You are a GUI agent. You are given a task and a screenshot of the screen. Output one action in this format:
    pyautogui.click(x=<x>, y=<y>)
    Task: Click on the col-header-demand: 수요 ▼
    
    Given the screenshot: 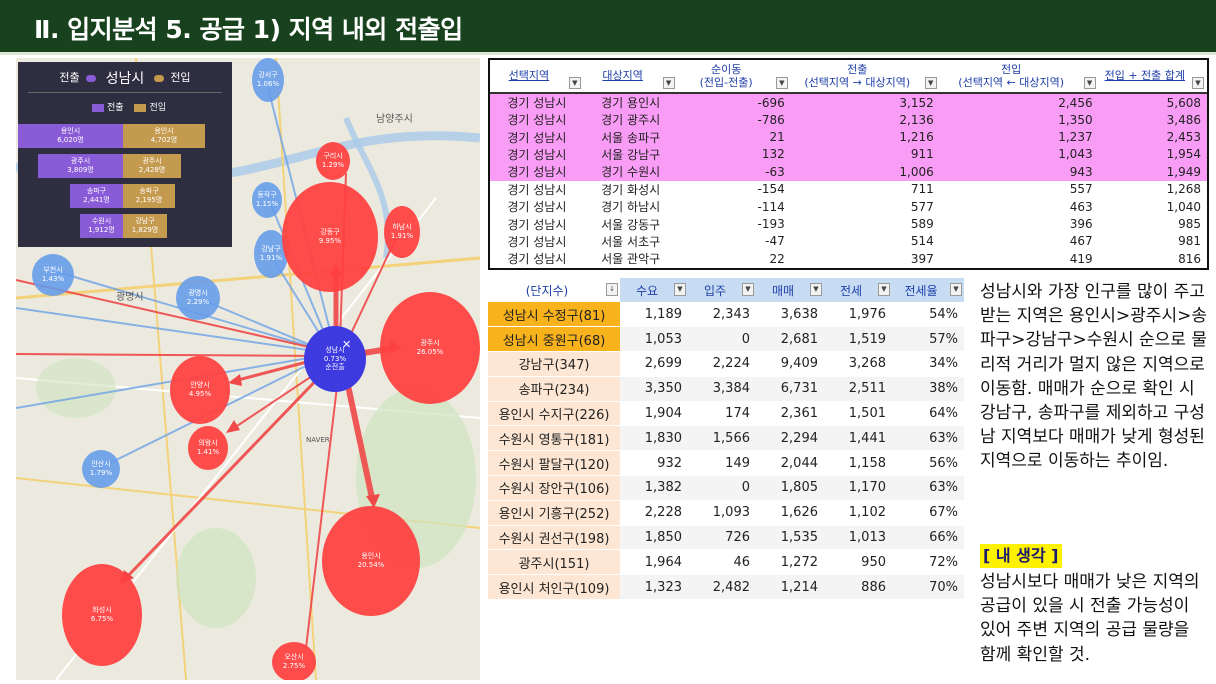 What is the action you would take?
    pyautogui.click(x=654, y=290)
    